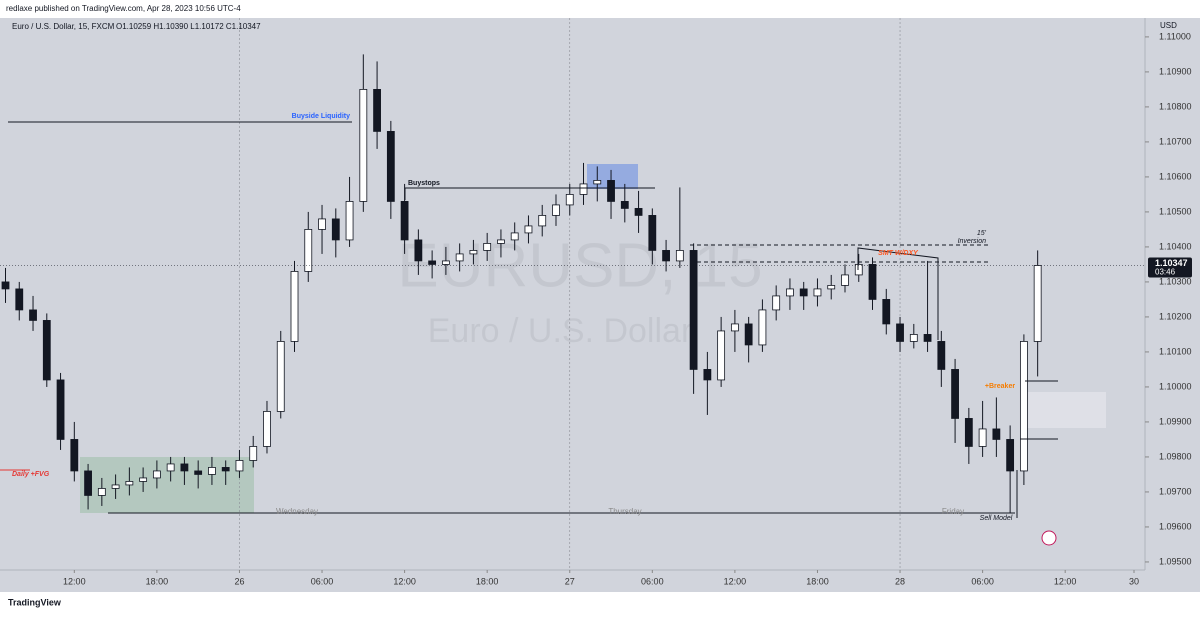 This screenshot has width=1200, height=619. I want to click on symbol: Euro / U.S. Dollar, 15, FXCM, so click(63, 26).